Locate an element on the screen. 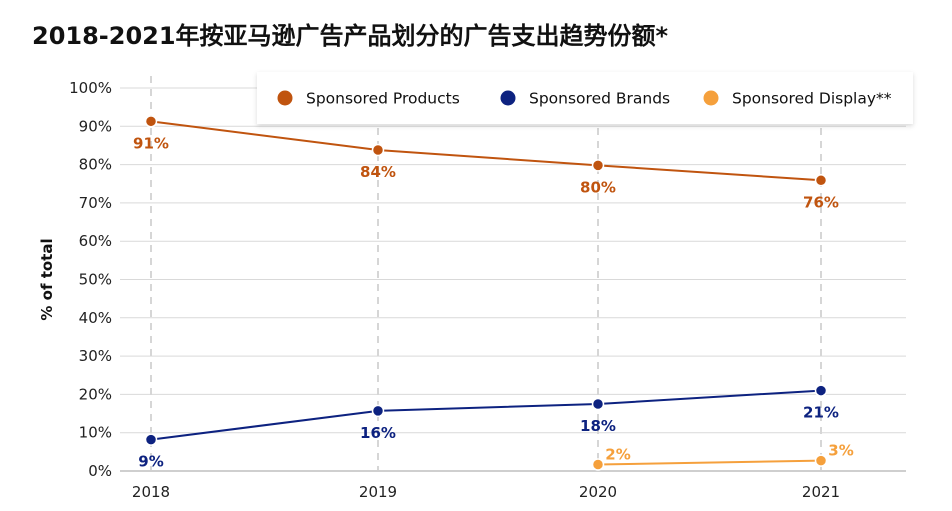 This screenshot has width=952, height=511. y-tick-label: 90% is located at coordinates (95, 126).